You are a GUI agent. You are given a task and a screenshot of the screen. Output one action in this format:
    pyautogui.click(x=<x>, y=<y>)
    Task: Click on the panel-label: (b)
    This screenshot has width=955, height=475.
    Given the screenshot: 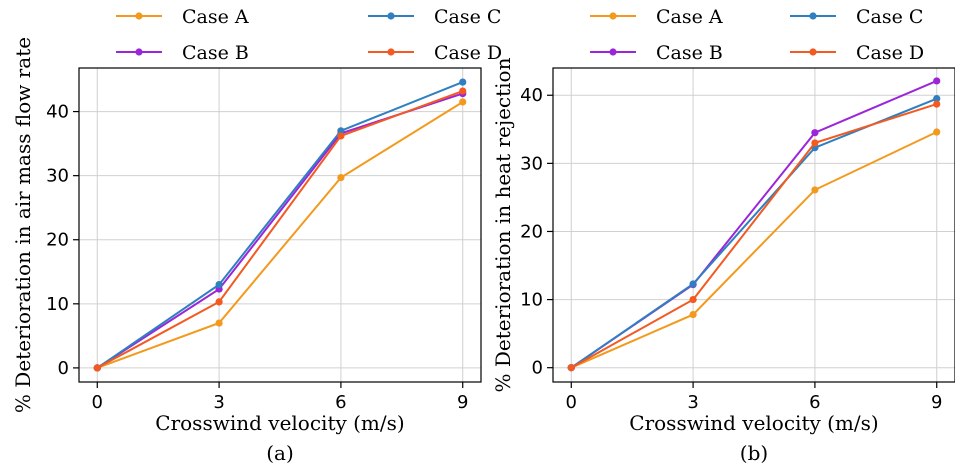 What is the action you would take?
    pyautogui.click(x=754, y=453)
    